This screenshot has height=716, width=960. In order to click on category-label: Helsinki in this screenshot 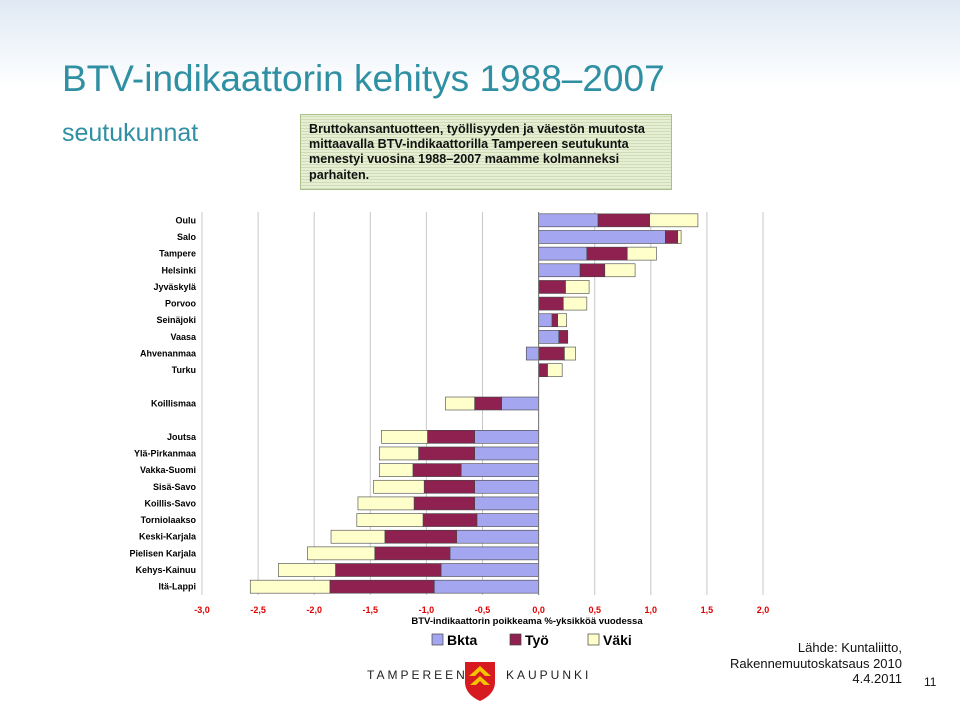, I will do `click(178, 270)`.